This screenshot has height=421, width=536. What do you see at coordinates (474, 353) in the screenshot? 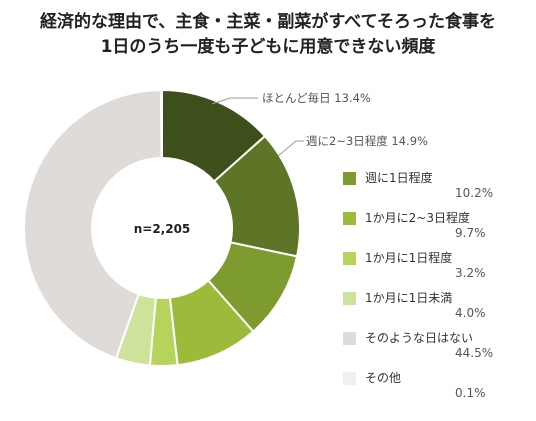
I see `legend-value-5: 44.5%` at bounding box center [474, 353].